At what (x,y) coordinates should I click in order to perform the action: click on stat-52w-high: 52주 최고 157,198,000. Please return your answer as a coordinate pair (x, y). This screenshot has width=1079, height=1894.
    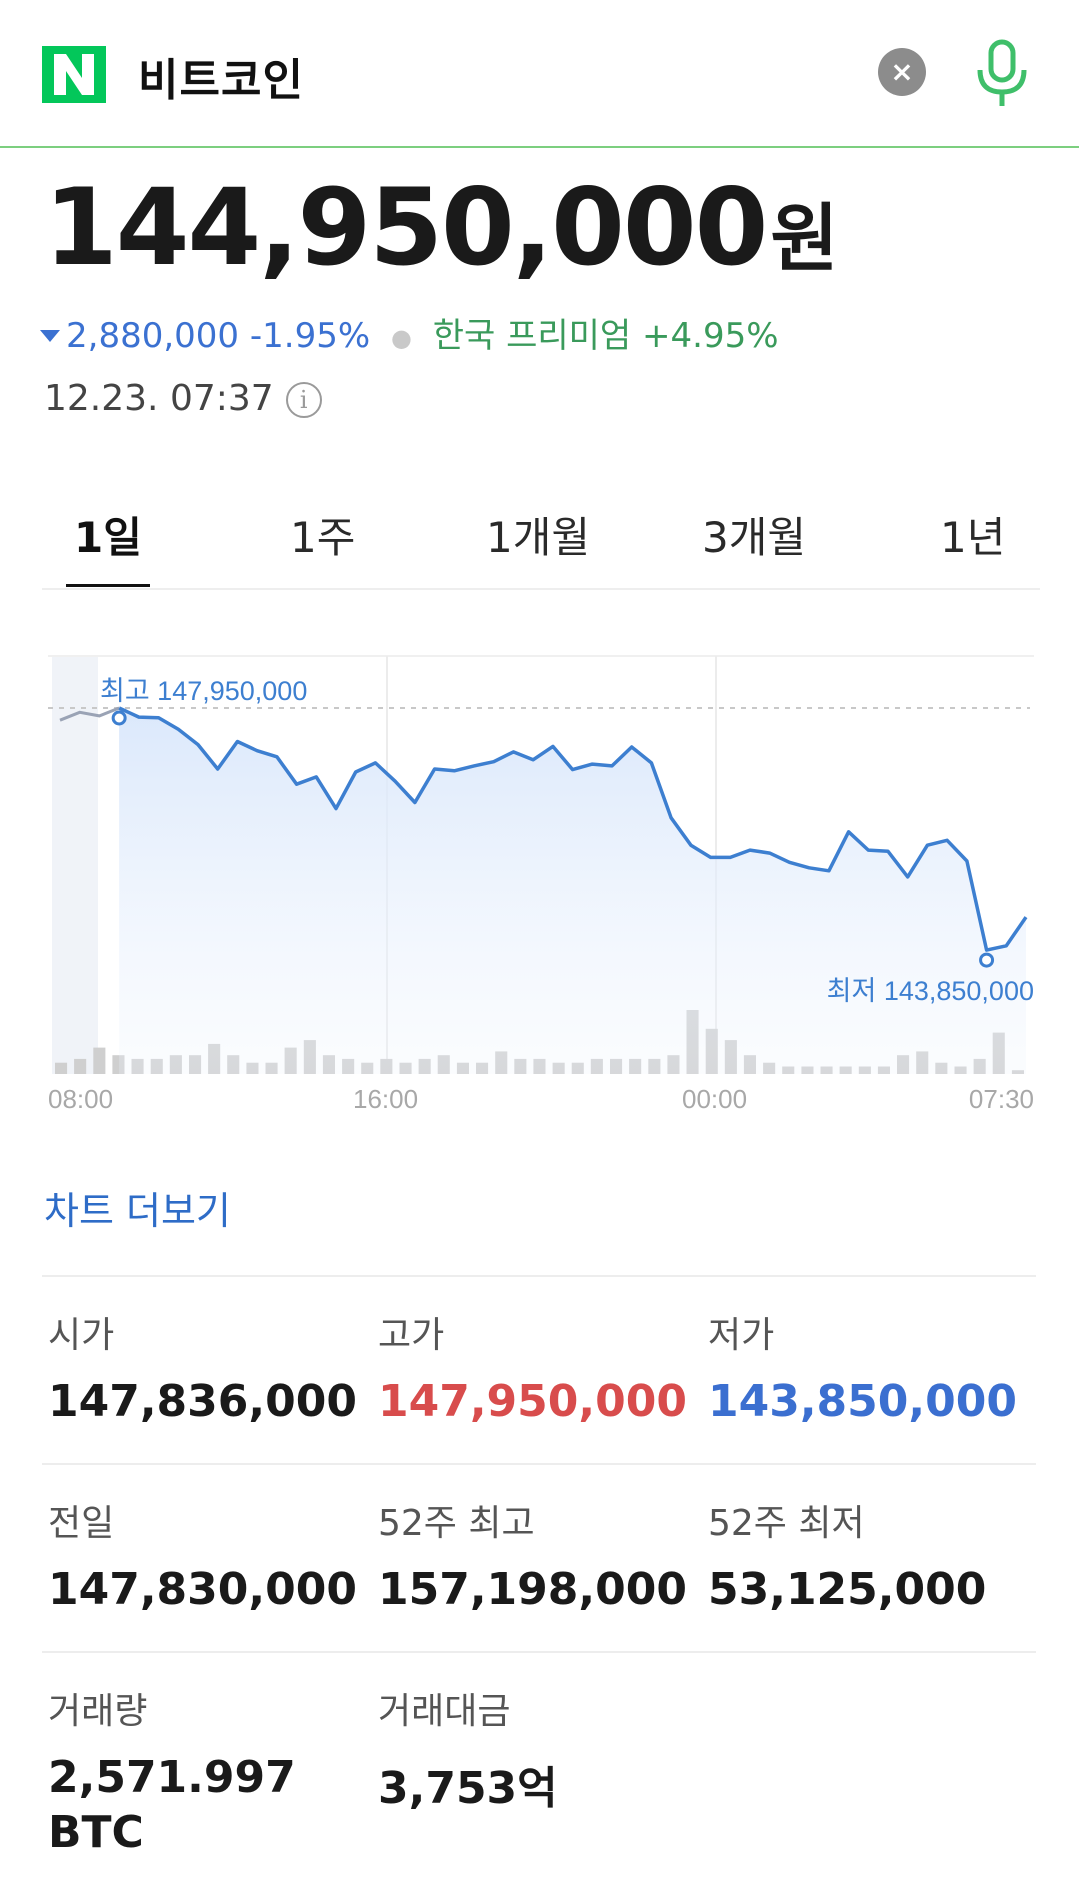
    Looking at the image, I should click on (532, 1554).